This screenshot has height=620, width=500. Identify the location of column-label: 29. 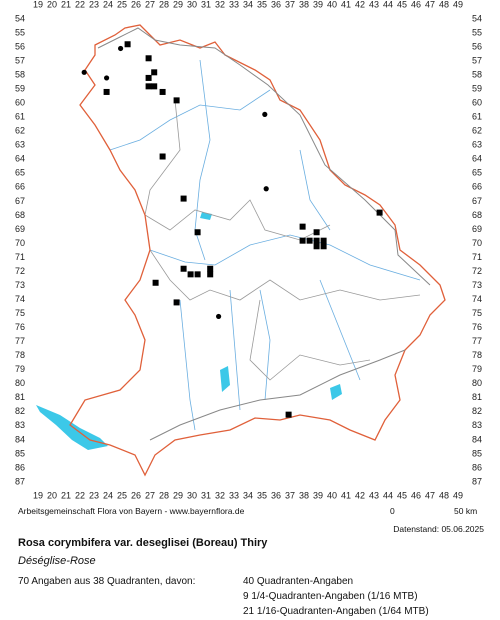
(178, 4).